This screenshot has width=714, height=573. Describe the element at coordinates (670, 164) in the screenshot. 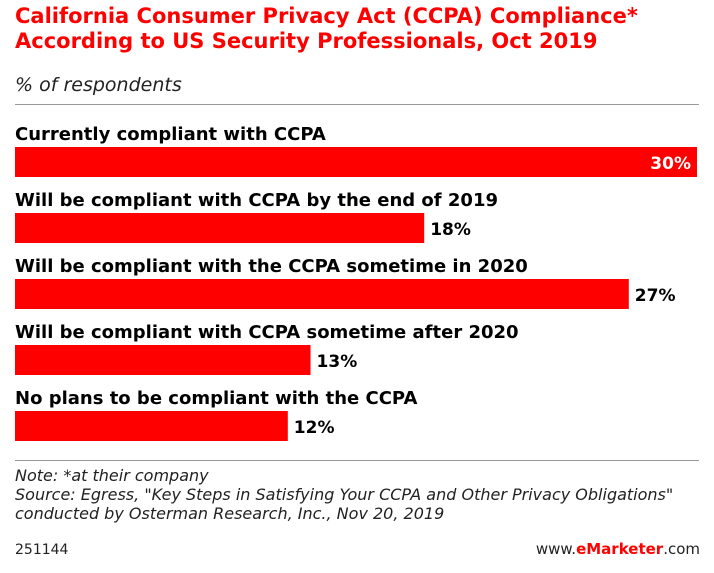

I see `value-label: 30%` at that location.